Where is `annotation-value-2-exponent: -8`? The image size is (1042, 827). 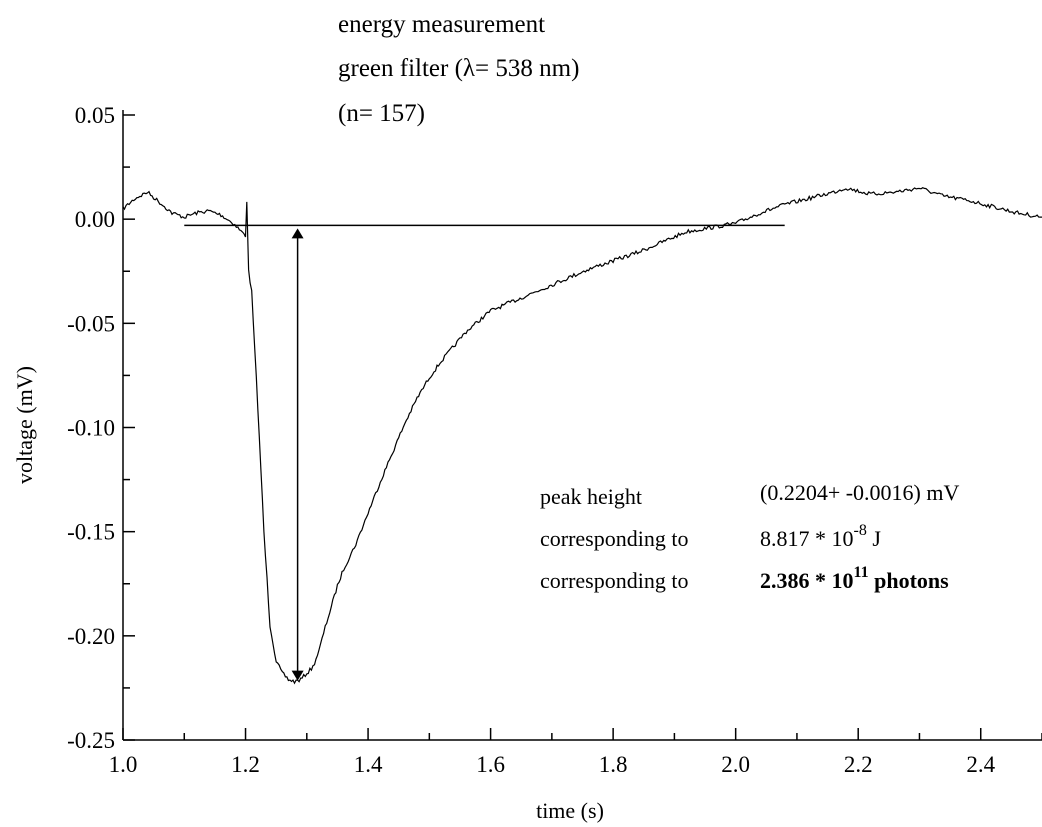 annotation-value-2-exponent: -8 is located at coordinates (860, 530).